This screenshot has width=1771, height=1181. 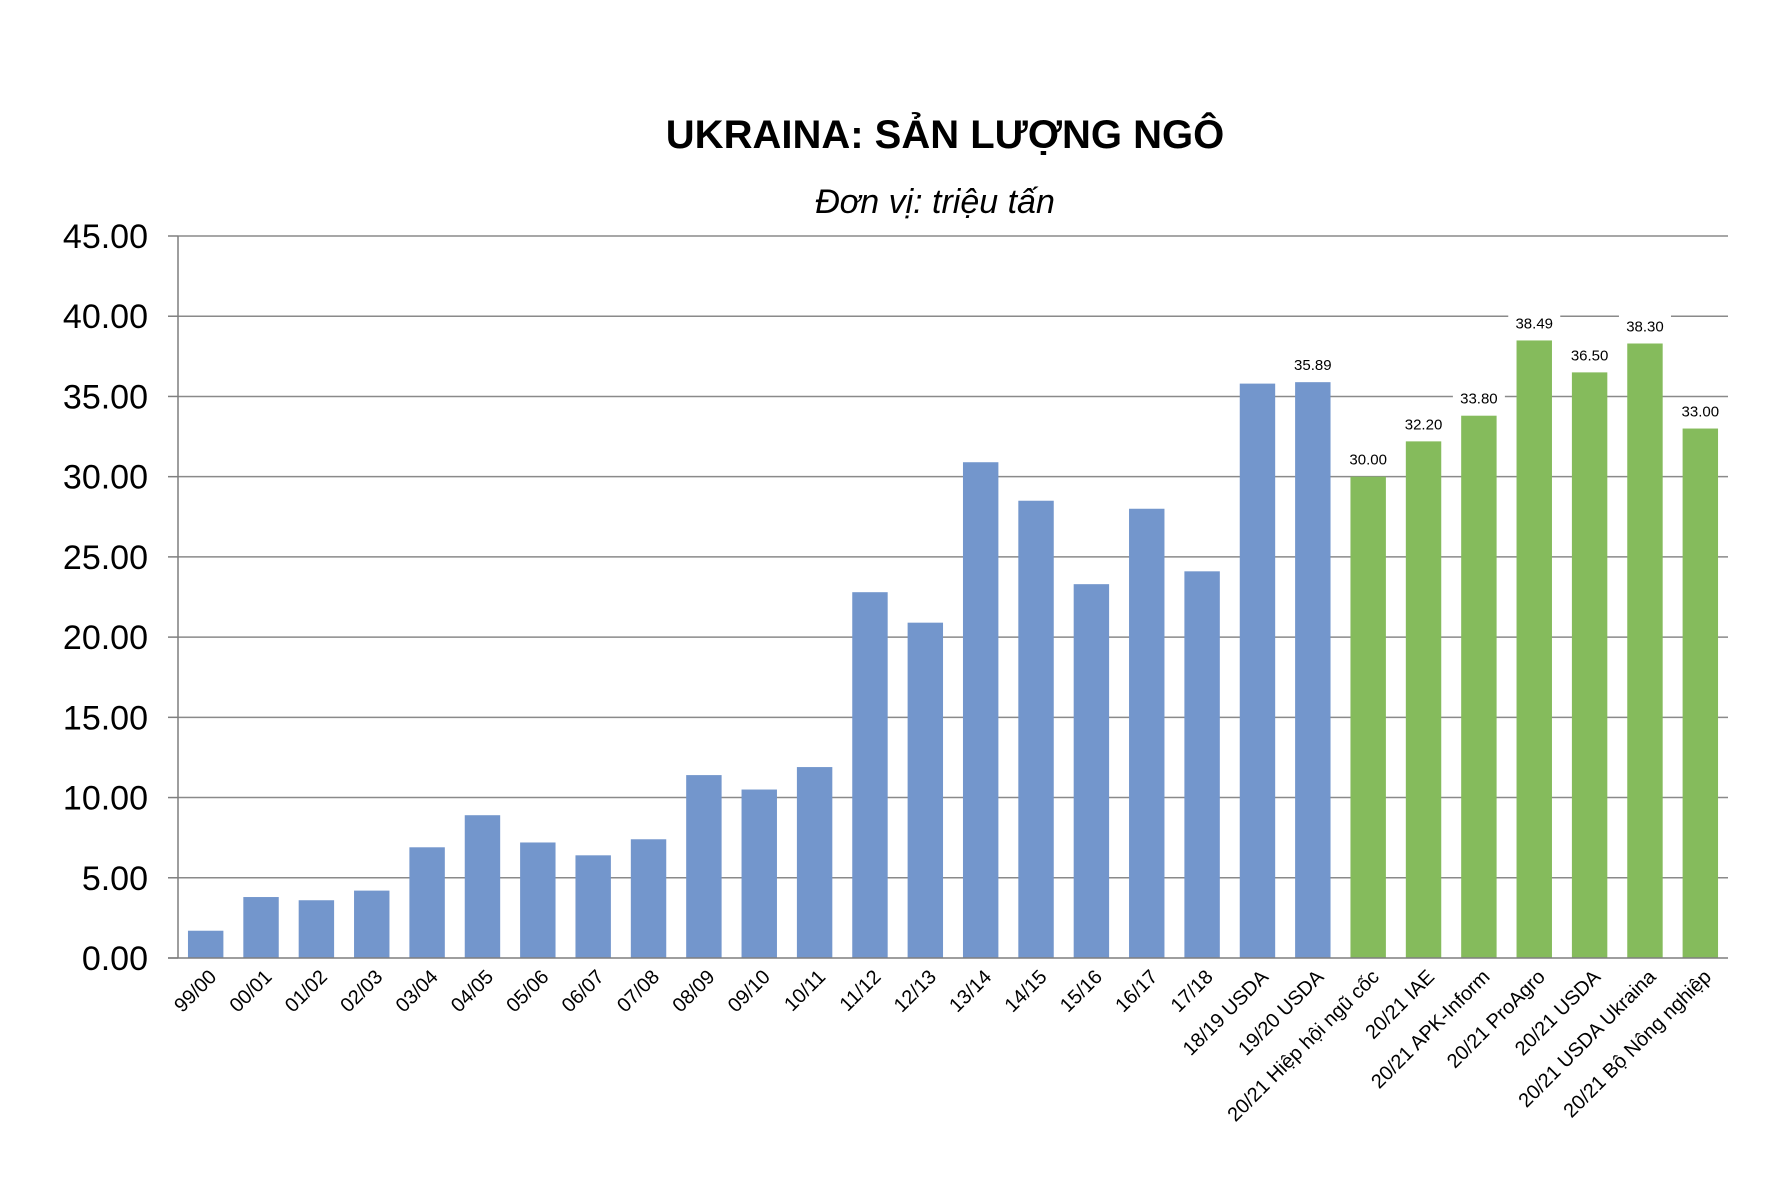 What do you see at coordinates (915, 991) in the screenshot?
I see `x-tick-label: 12/13` at bounding box center [915, 991].